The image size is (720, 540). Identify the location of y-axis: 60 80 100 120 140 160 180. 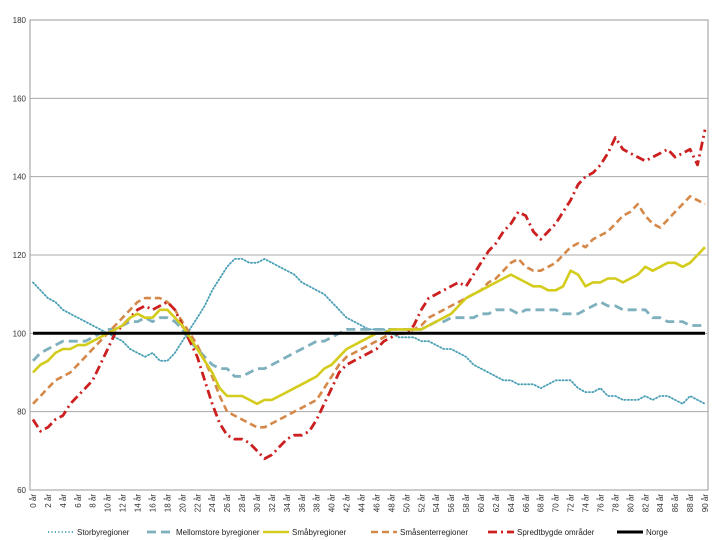
(20, 255).